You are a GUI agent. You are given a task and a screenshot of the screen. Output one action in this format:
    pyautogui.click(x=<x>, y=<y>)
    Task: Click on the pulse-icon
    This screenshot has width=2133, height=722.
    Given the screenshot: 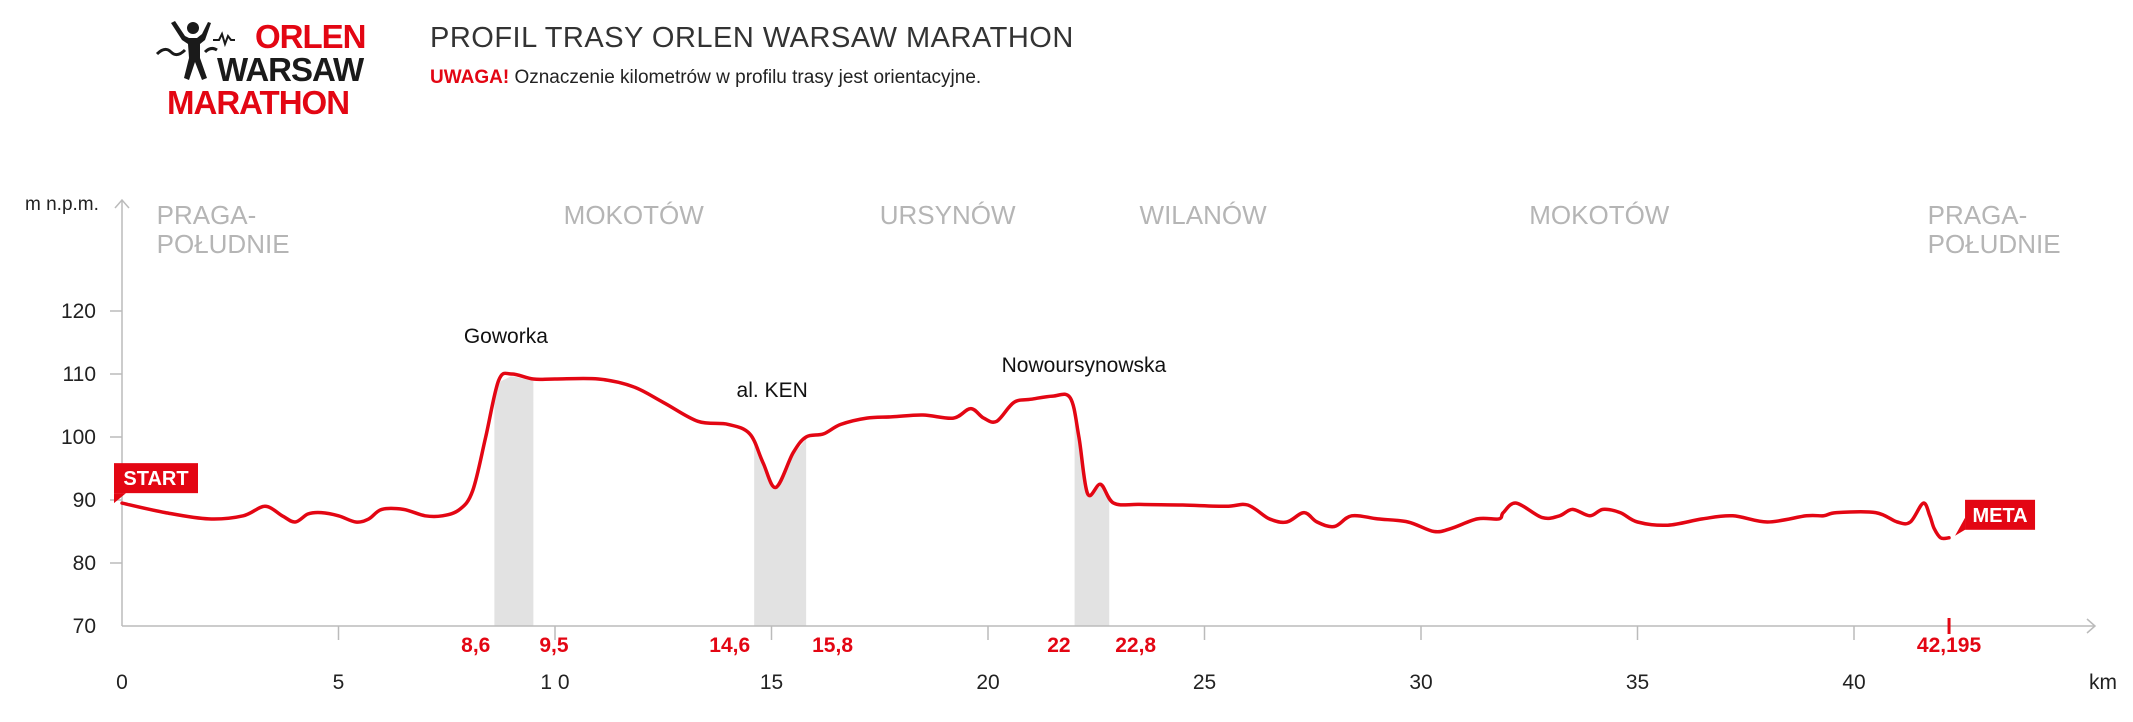 What is the action you would take?
    pyautogui.click(x=224, y=39)
    